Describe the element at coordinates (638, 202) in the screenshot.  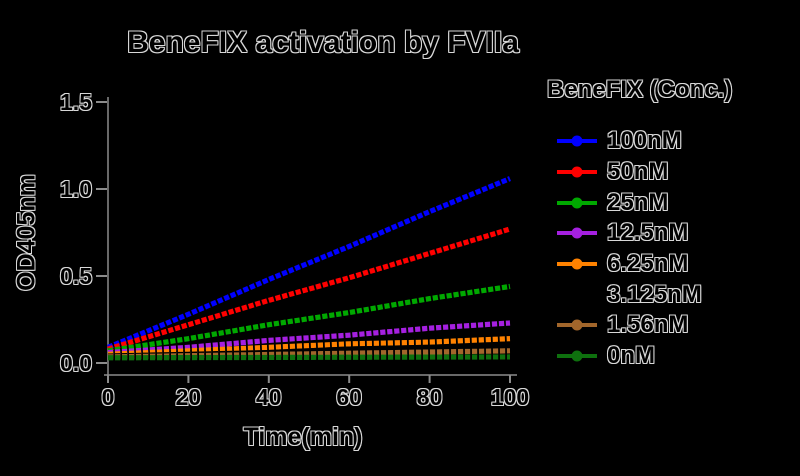
I see `legend-label: 25nM` at that location.